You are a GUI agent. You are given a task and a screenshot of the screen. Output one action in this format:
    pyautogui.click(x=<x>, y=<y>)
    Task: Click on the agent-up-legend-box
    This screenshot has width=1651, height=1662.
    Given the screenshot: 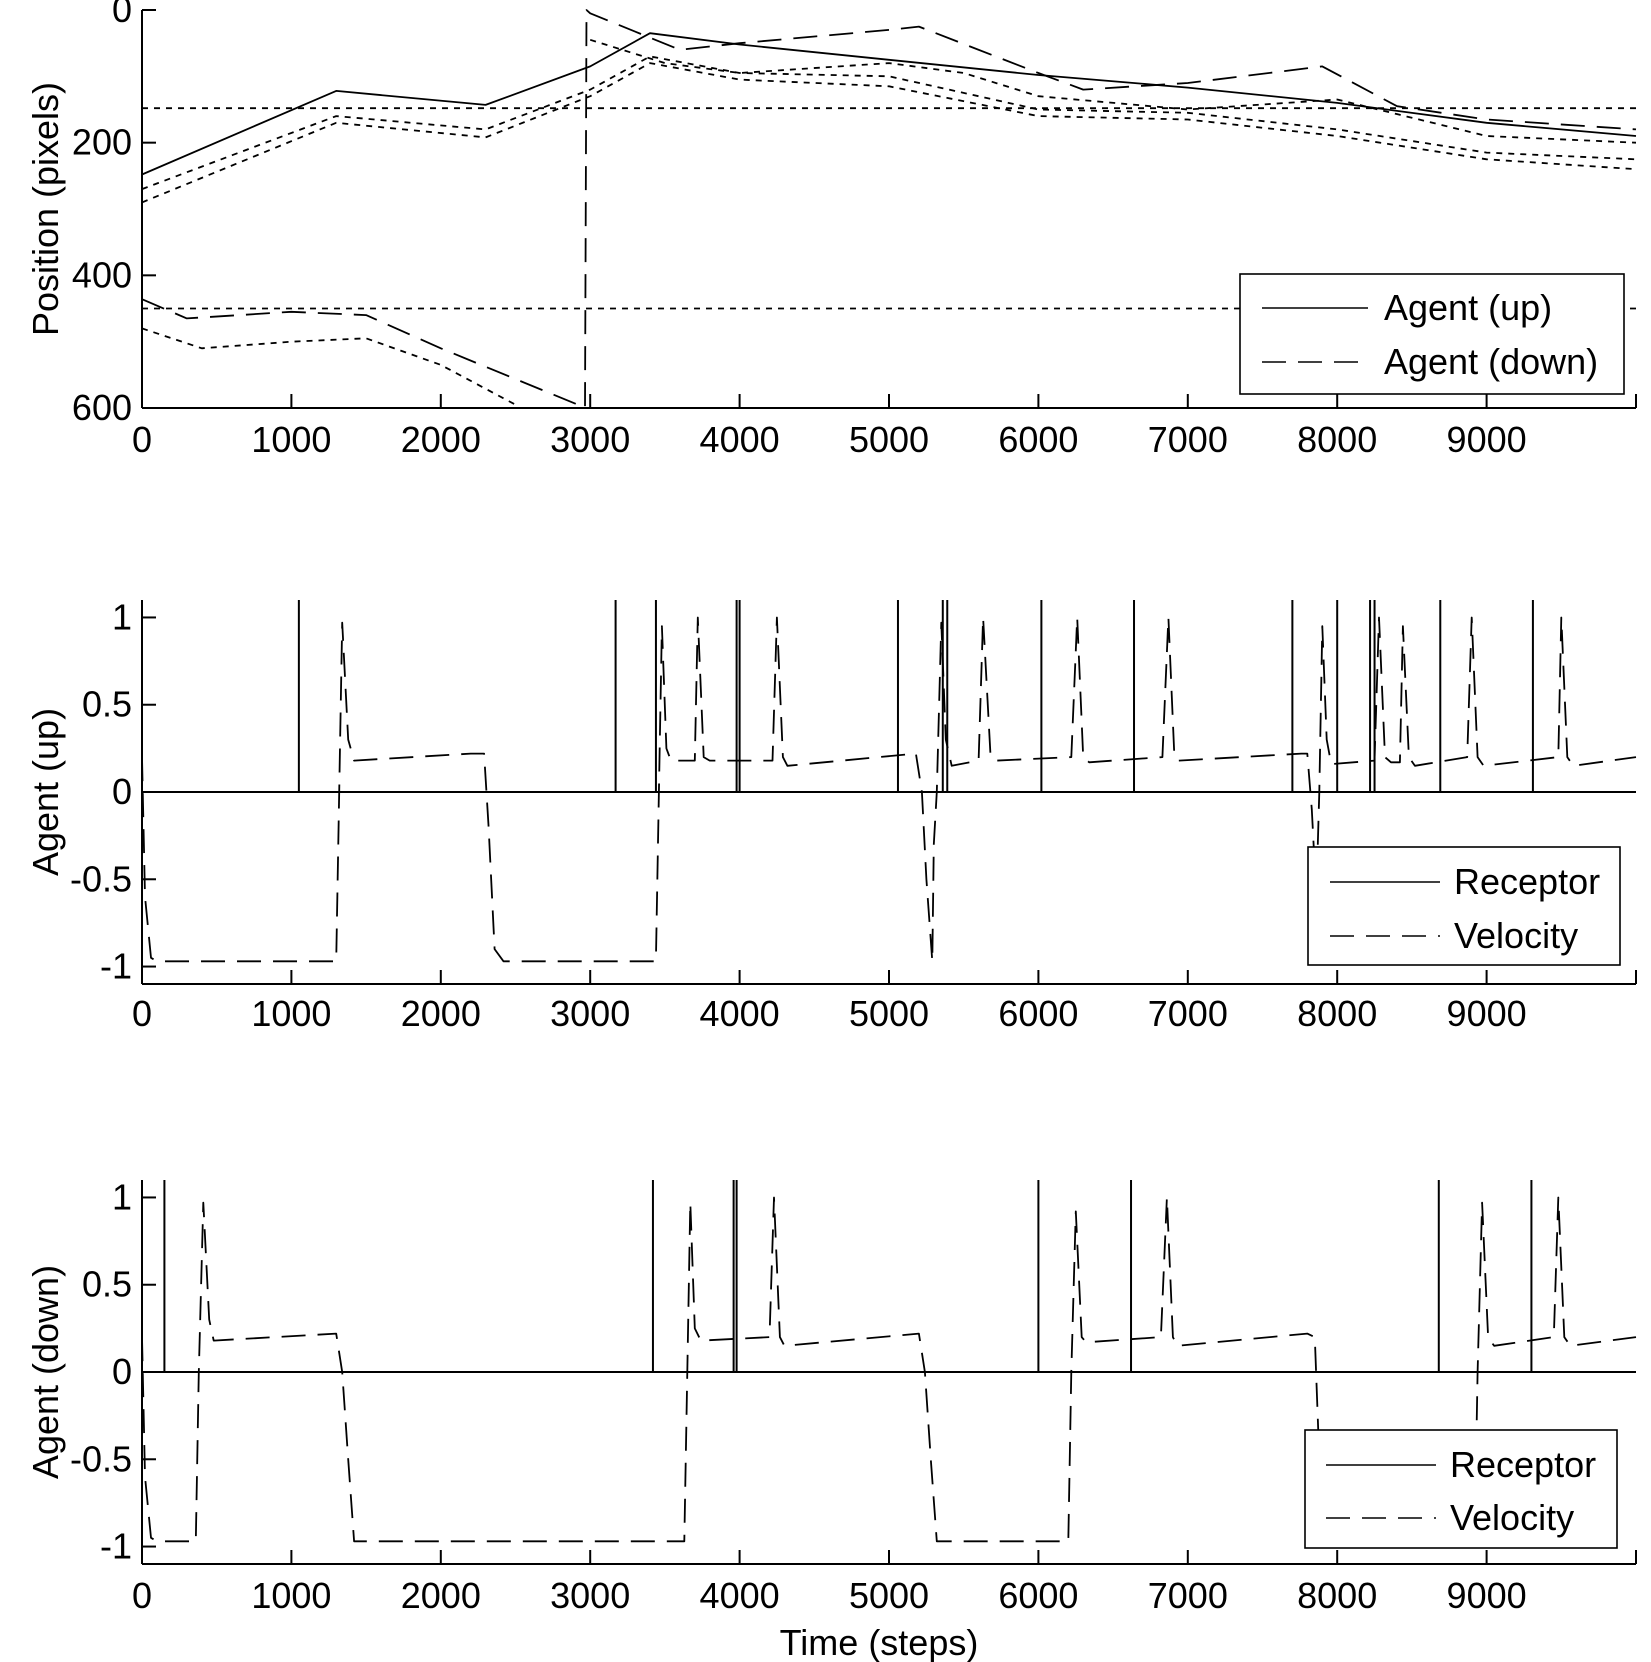 What is the action you would take?
    pyautogui.click(x=1464, y=906)
    